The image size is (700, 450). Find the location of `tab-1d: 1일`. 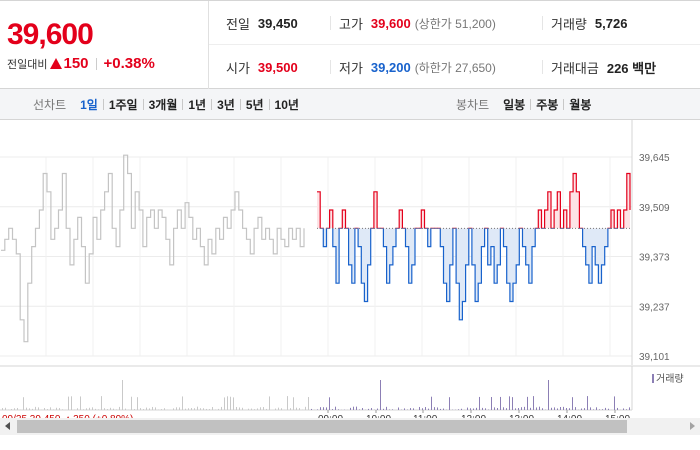

tab-1d: 1일 is located at coordinates (89, 104).